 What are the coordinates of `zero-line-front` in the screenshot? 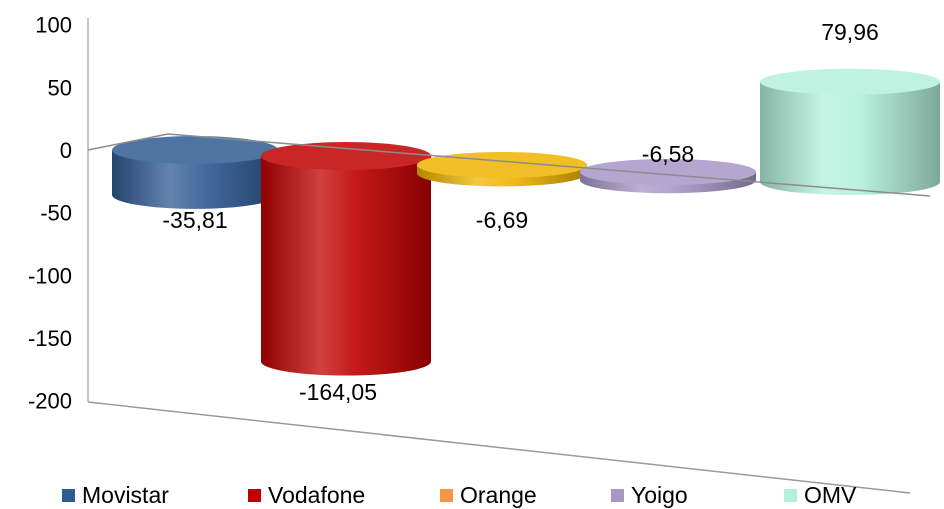 It's located at (549, 165).